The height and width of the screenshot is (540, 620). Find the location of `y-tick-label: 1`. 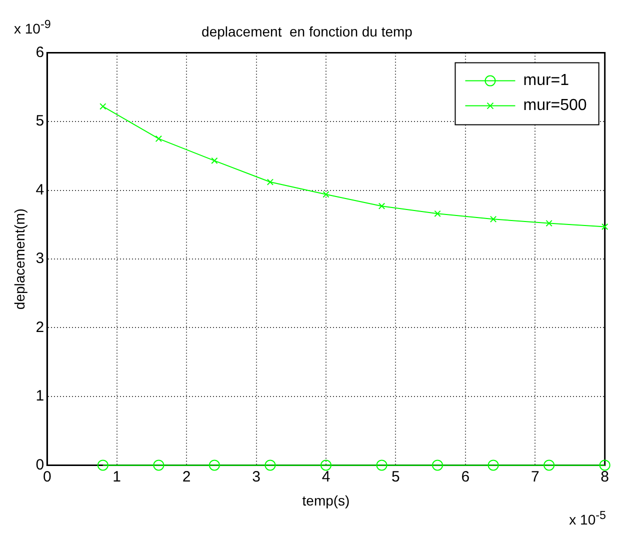

y-tick-label: 1 is located at coordinates (40, 396).